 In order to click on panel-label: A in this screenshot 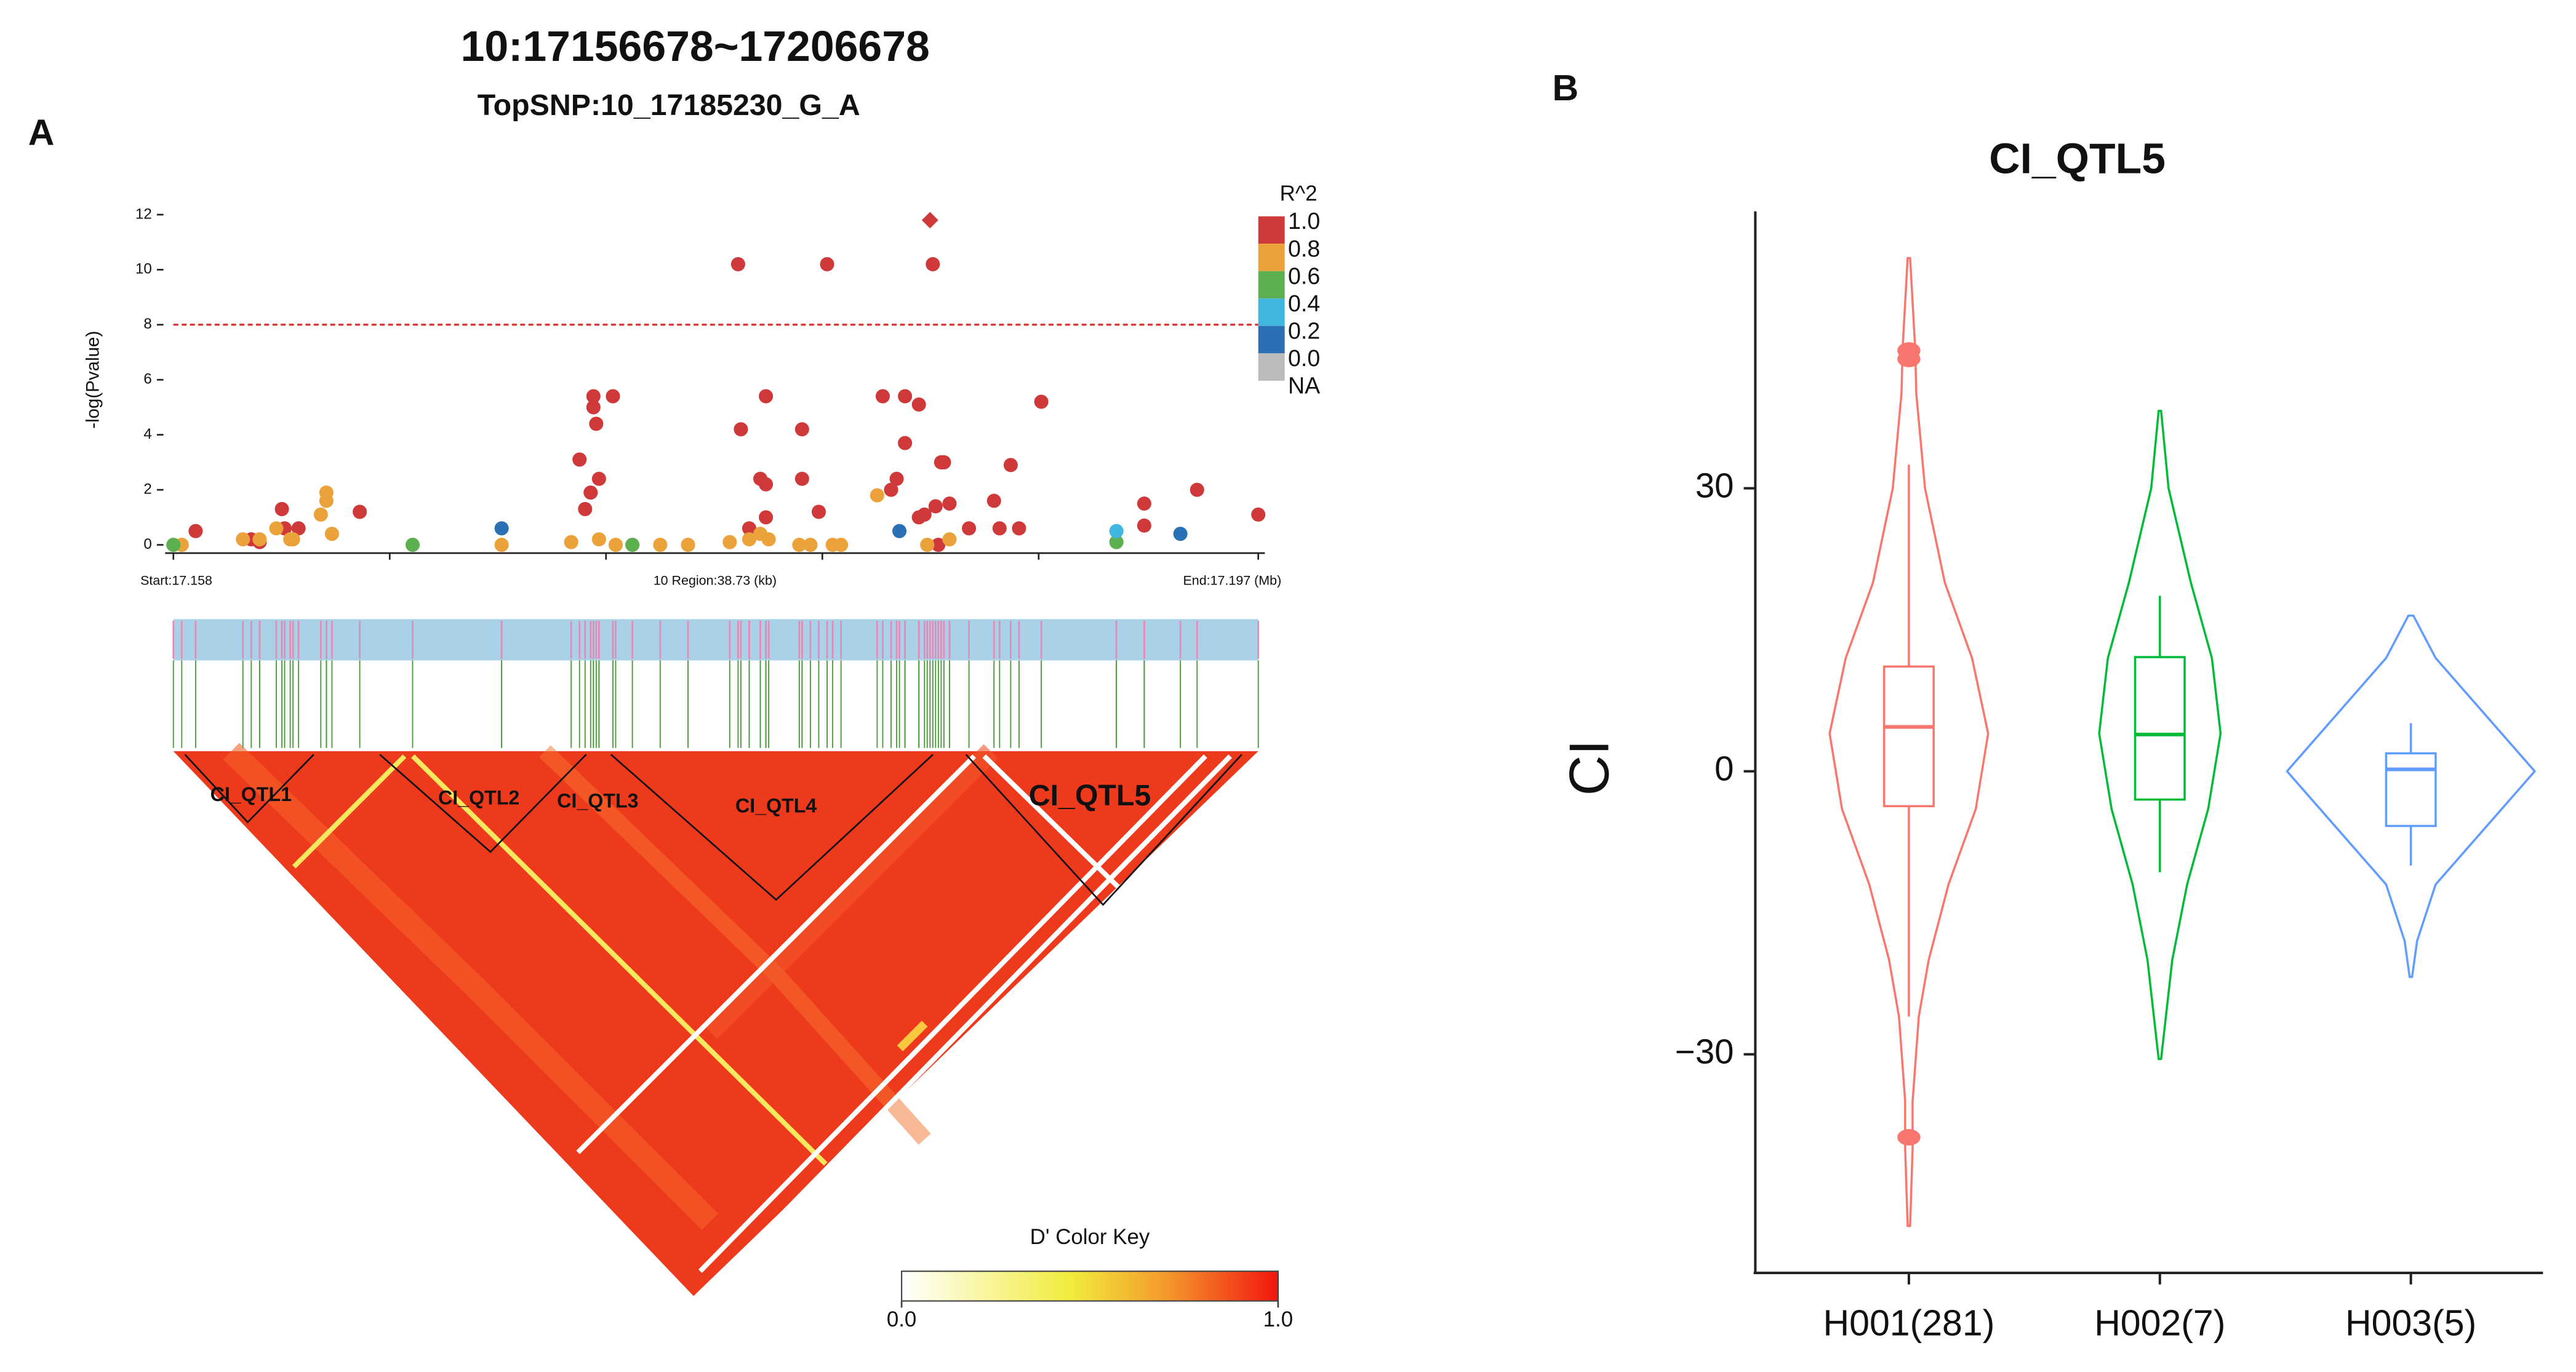, I will do `click(41, 133)`.